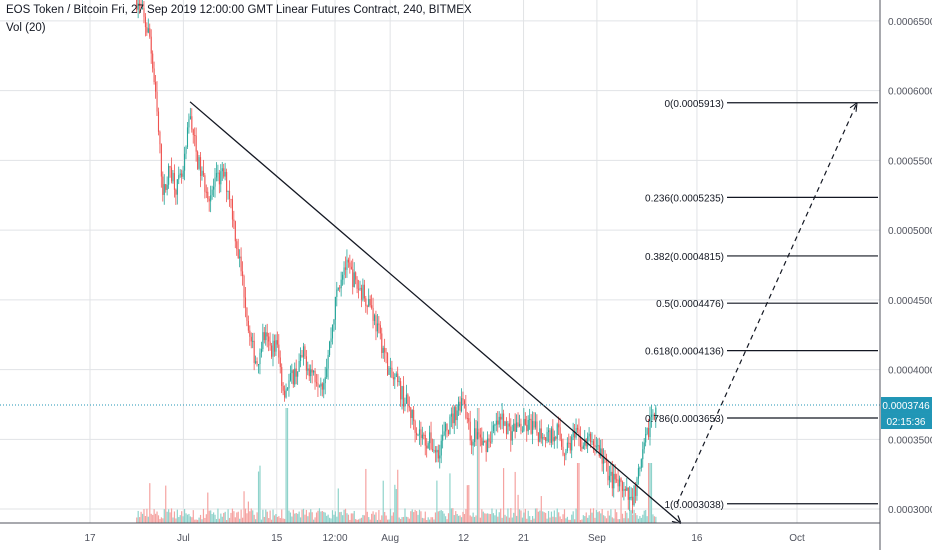 Image resolution: width=932 pixels, height=555 pixels. I want to click on volume-indicator-label: Vol (20), so click(26, 28).